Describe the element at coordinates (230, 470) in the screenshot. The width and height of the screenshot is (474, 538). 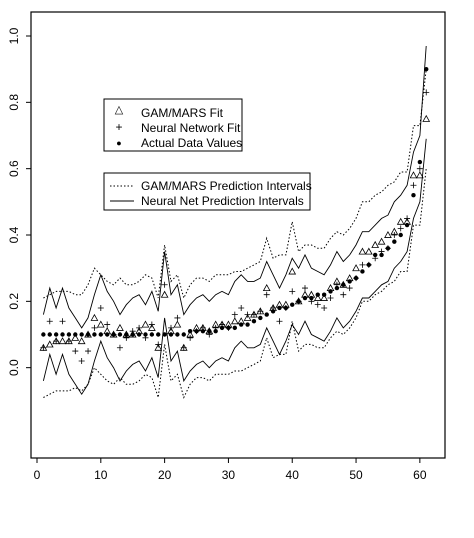
I see `x-axis: 0 10 20 30 40 50 60` at that location.